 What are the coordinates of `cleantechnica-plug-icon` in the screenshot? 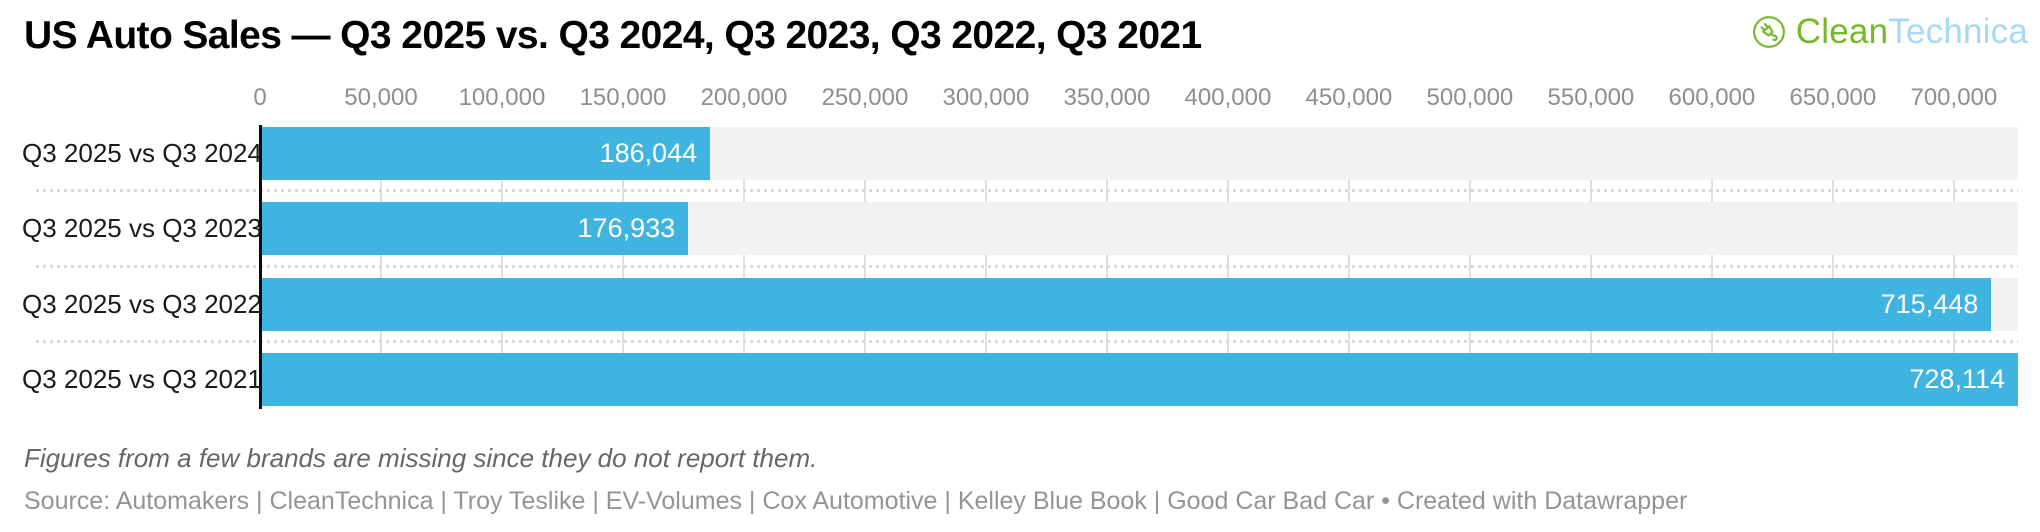 It's located at (1768, 32).